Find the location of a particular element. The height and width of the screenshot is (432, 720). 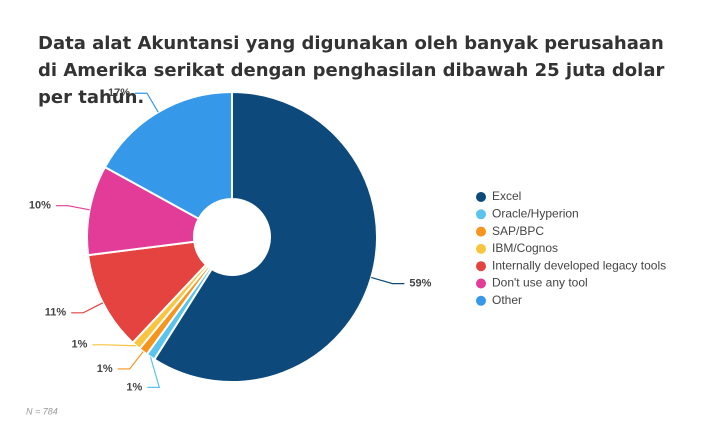

data-label: 10% is located at coordinates (40, 206).